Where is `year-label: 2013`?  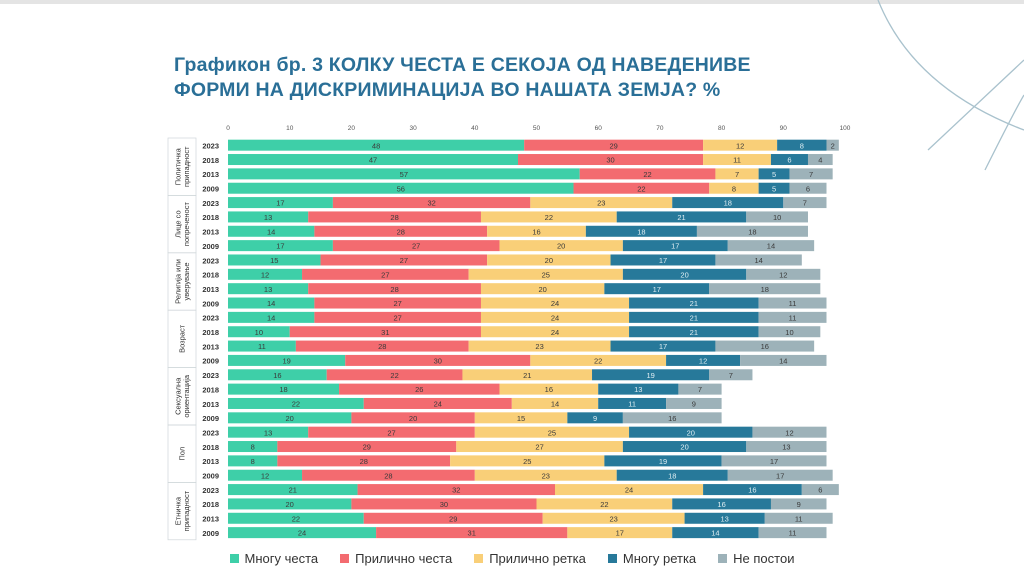 year-label: 2013 is located at coordinates (210, 346).